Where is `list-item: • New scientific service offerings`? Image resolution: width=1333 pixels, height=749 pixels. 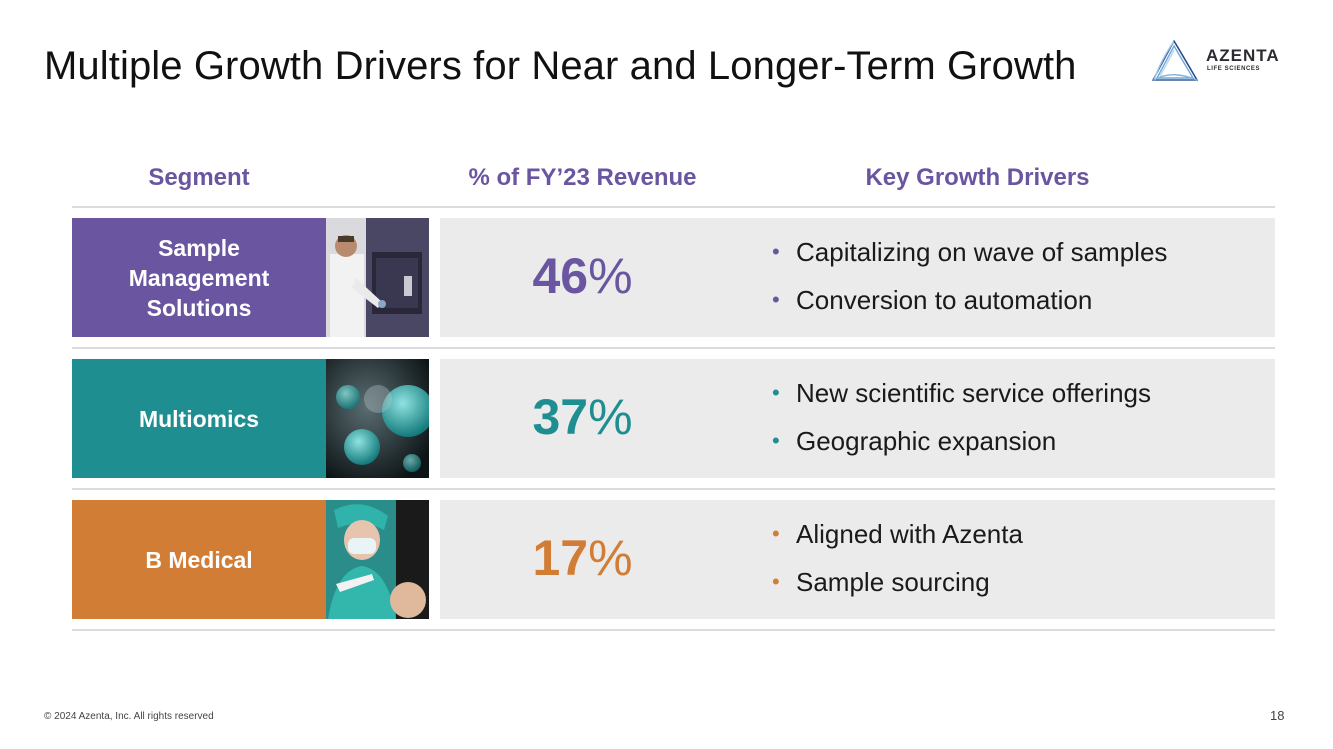
list-item: • New scientific service offerings is located at coordinates (960, 393).